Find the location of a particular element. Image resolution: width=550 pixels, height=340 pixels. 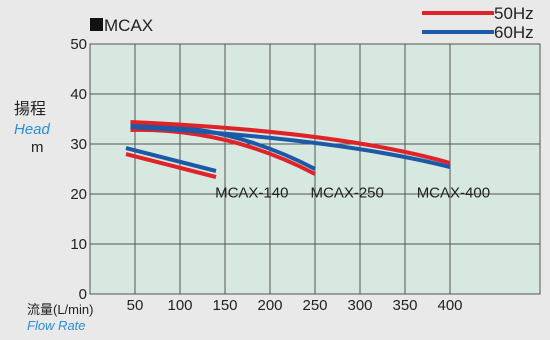

series-line-mcax-400-60hz is located at coordinates (290, 147).